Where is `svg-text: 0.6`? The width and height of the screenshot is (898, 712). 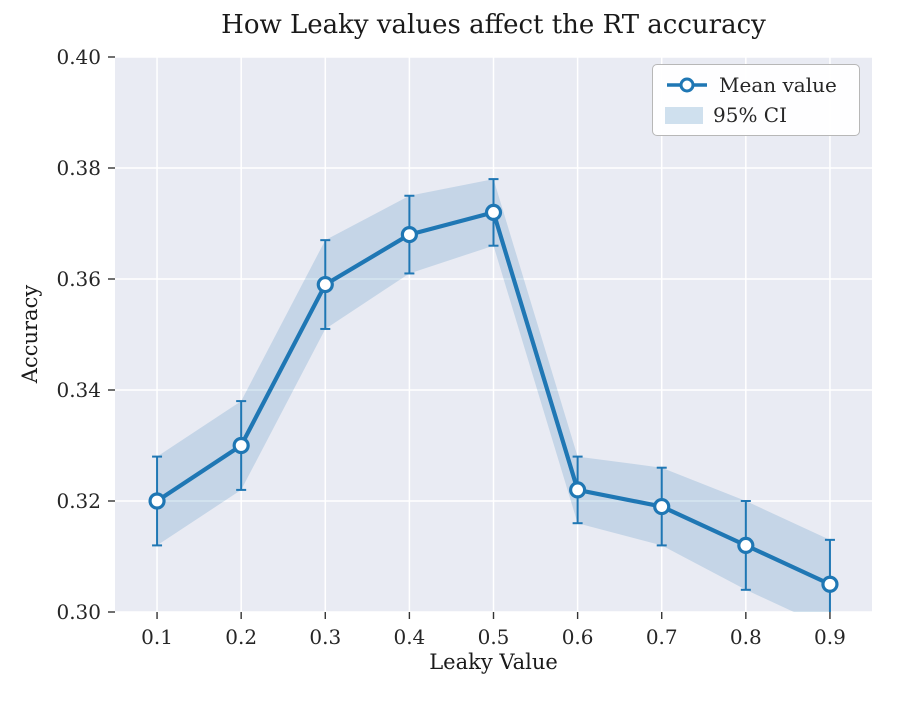
svg-text: 0.6 is located at coordinates (578, 637).